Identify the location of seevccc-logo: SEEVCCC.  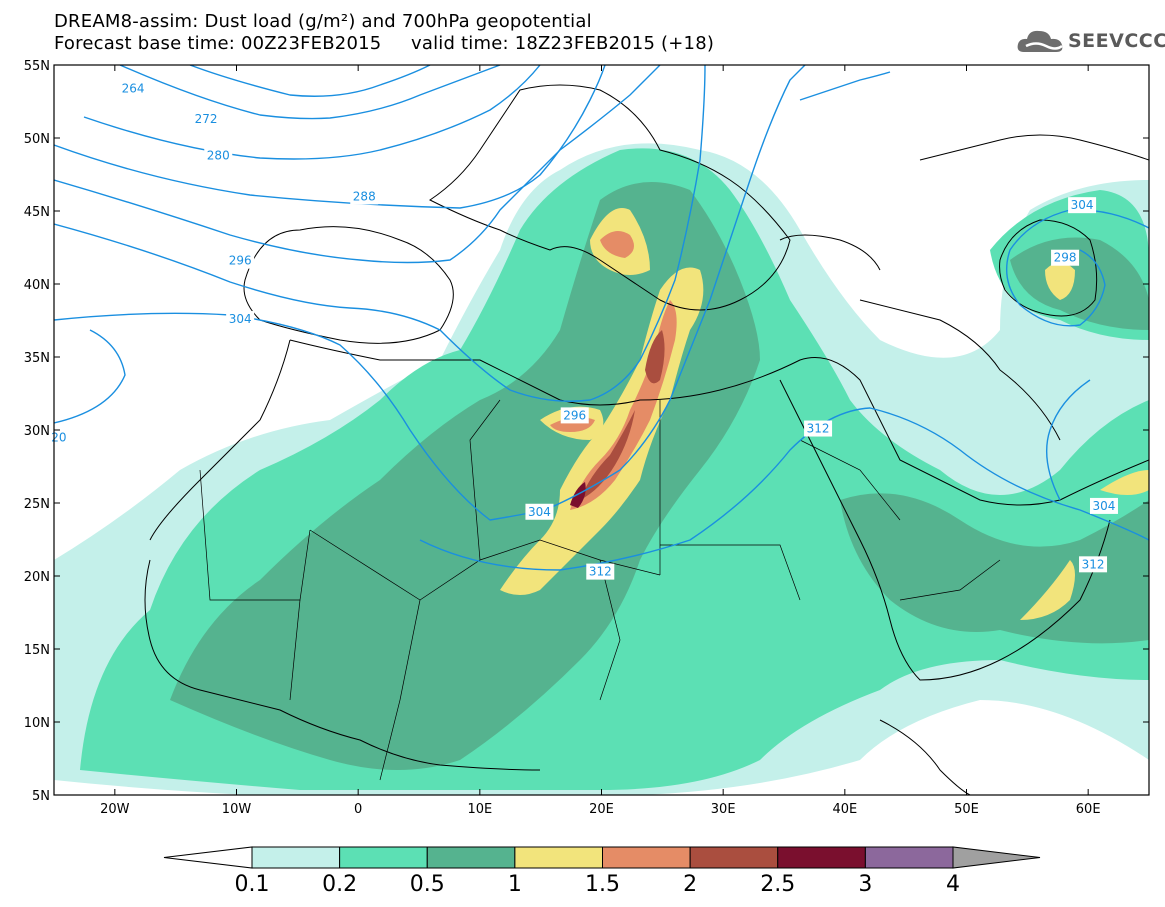
(1090, 41).